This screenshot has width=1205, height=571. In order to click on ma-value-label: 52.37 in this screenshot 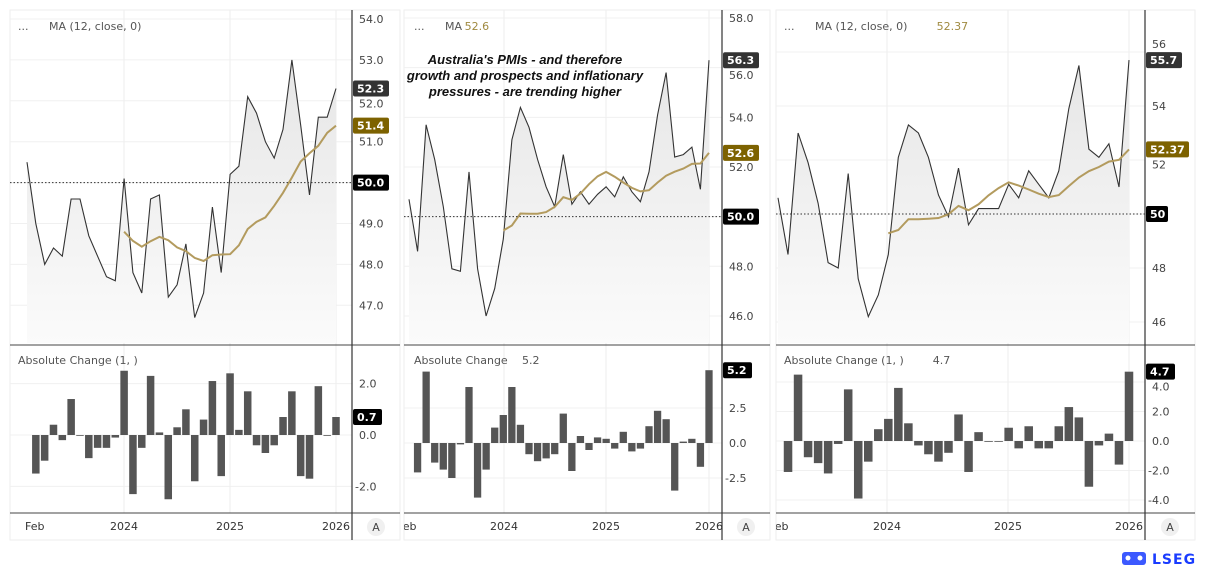, I will do `click(1167, 149)`.